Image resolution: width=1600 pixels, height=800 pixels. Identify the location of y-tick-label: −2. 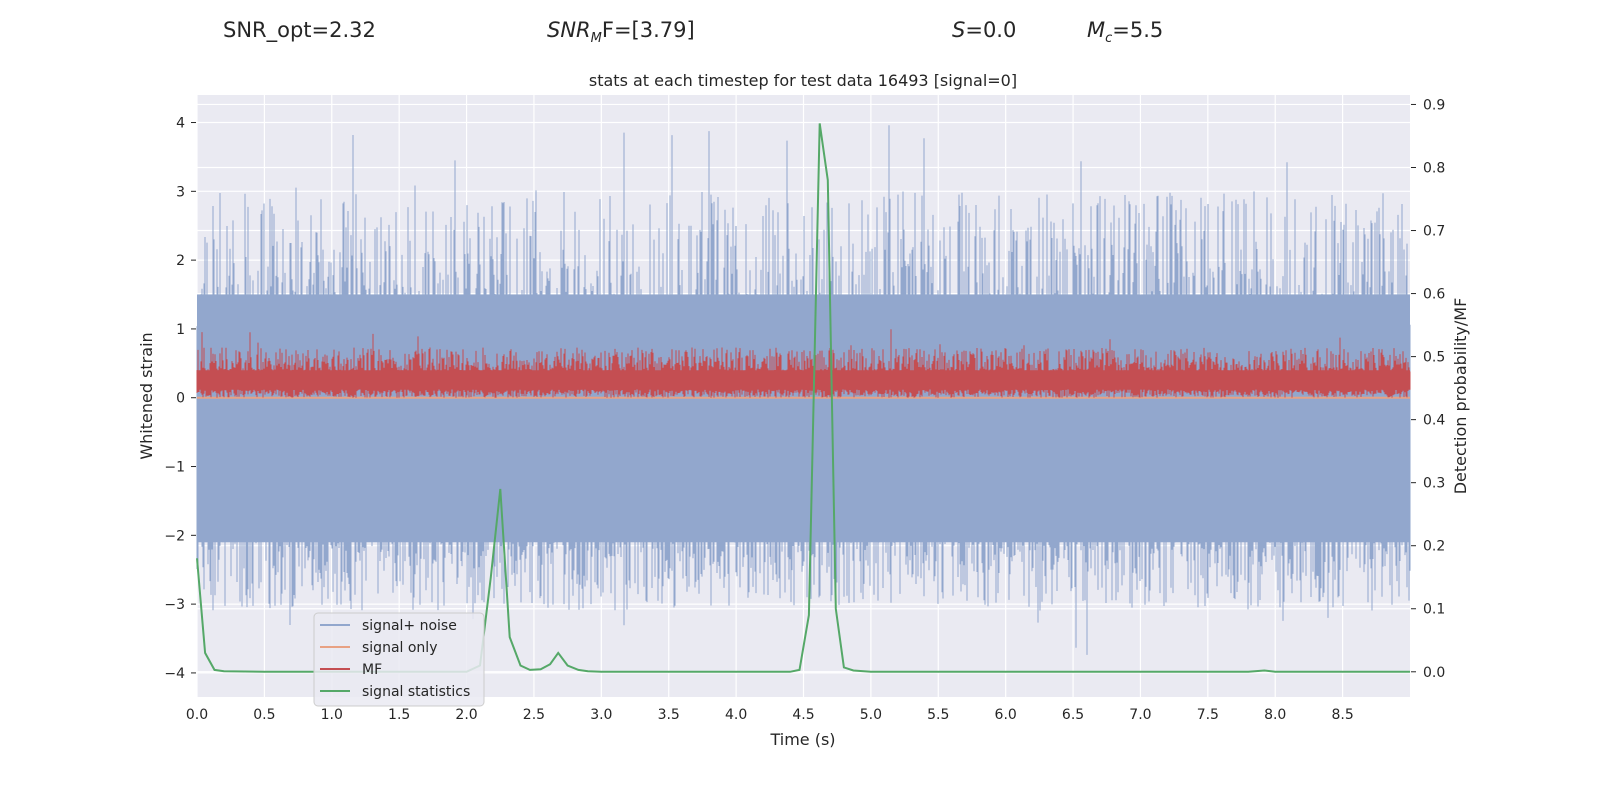
(174, 536).